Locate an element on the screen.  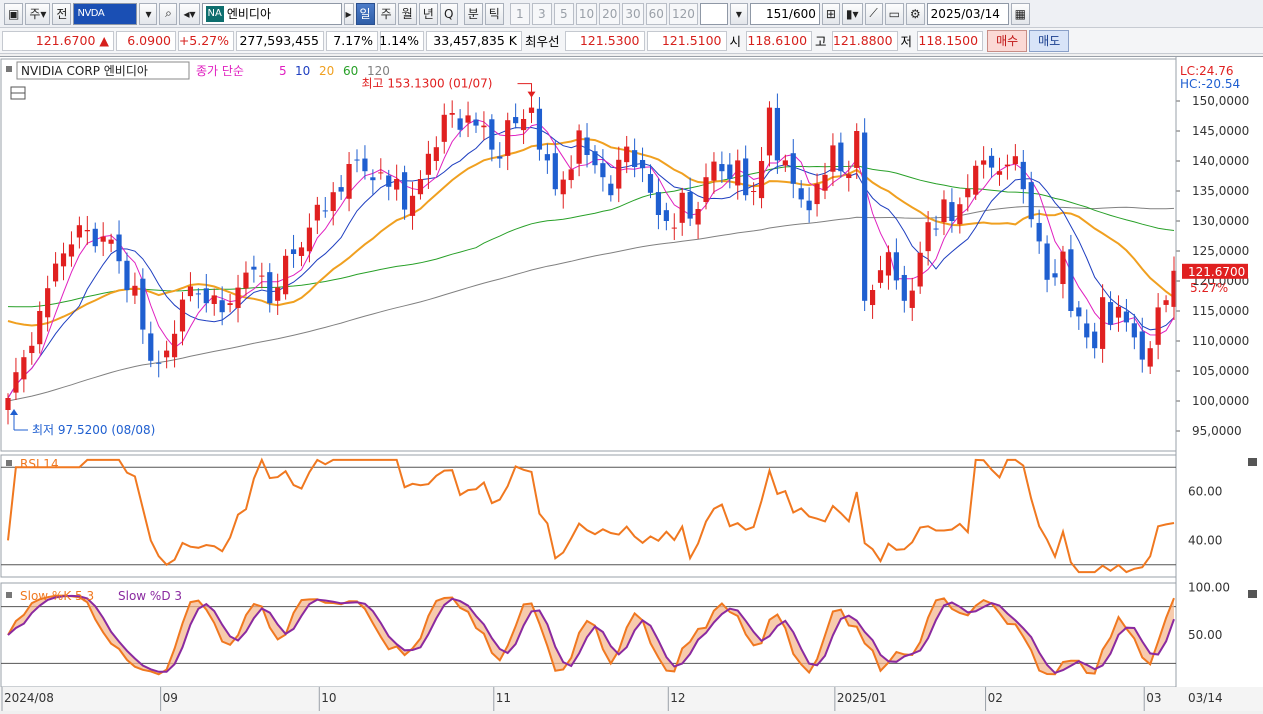
period-quarter: Q is located at coordinates (448, 13).